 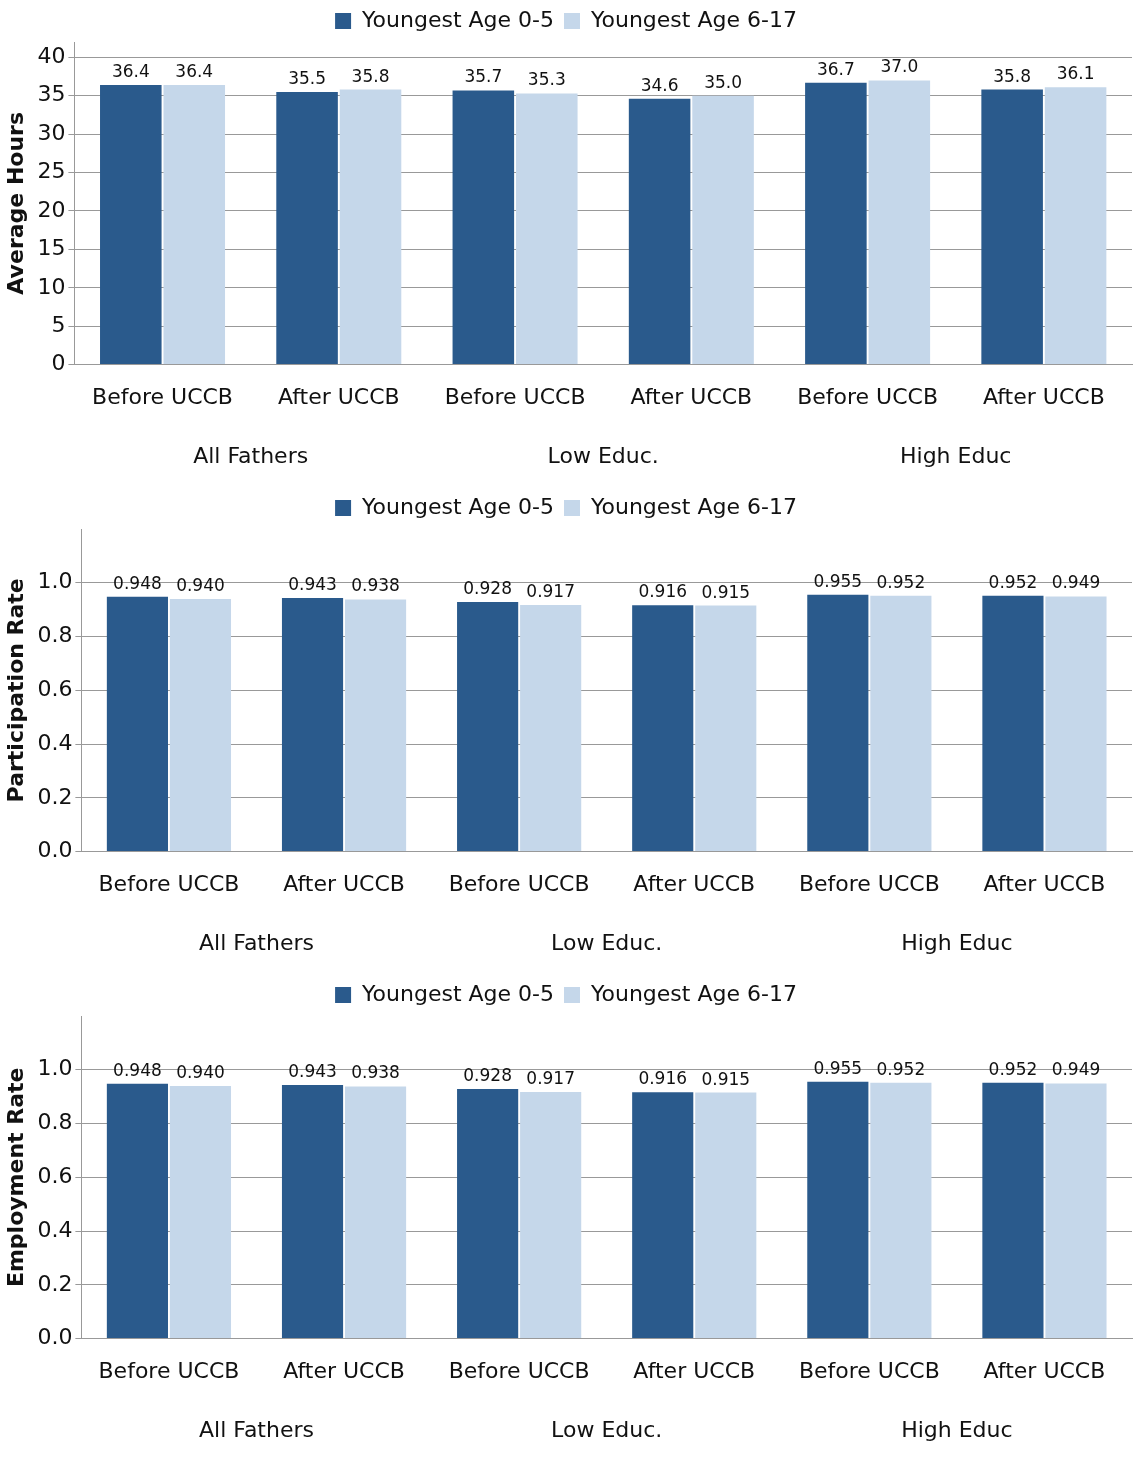 I want to click on data-label: 37.0, so click(x=899, y=66).